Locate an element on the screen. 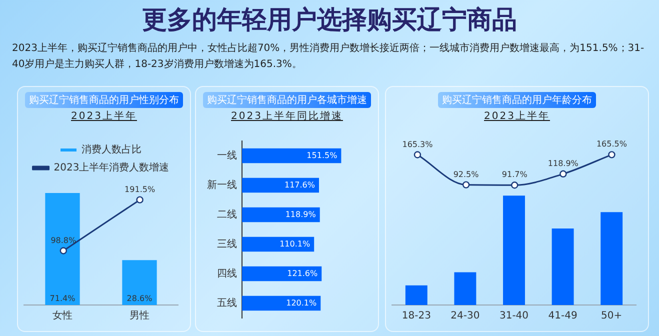 Image resolution: width=659 pixels, height=336 pixels. data-label: 117.6% is located at coordinates (300, 185).